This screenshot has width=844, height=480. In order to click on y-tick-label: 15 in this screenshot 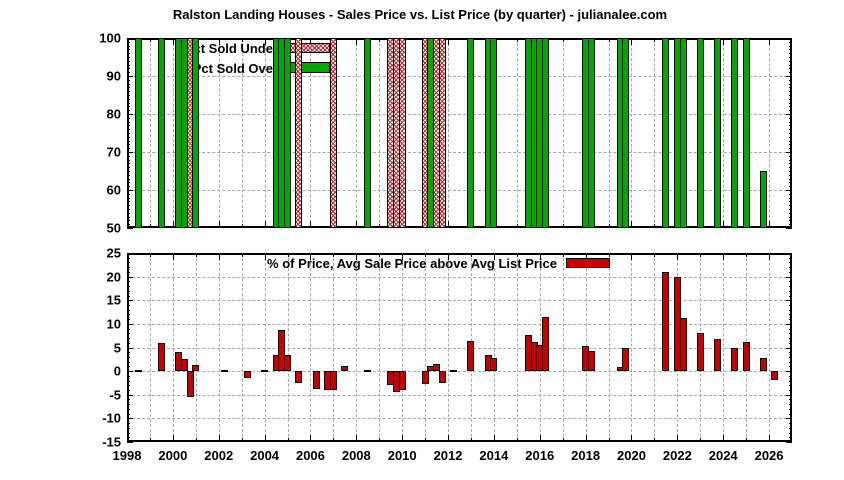, I will do `click(113, 300)`.